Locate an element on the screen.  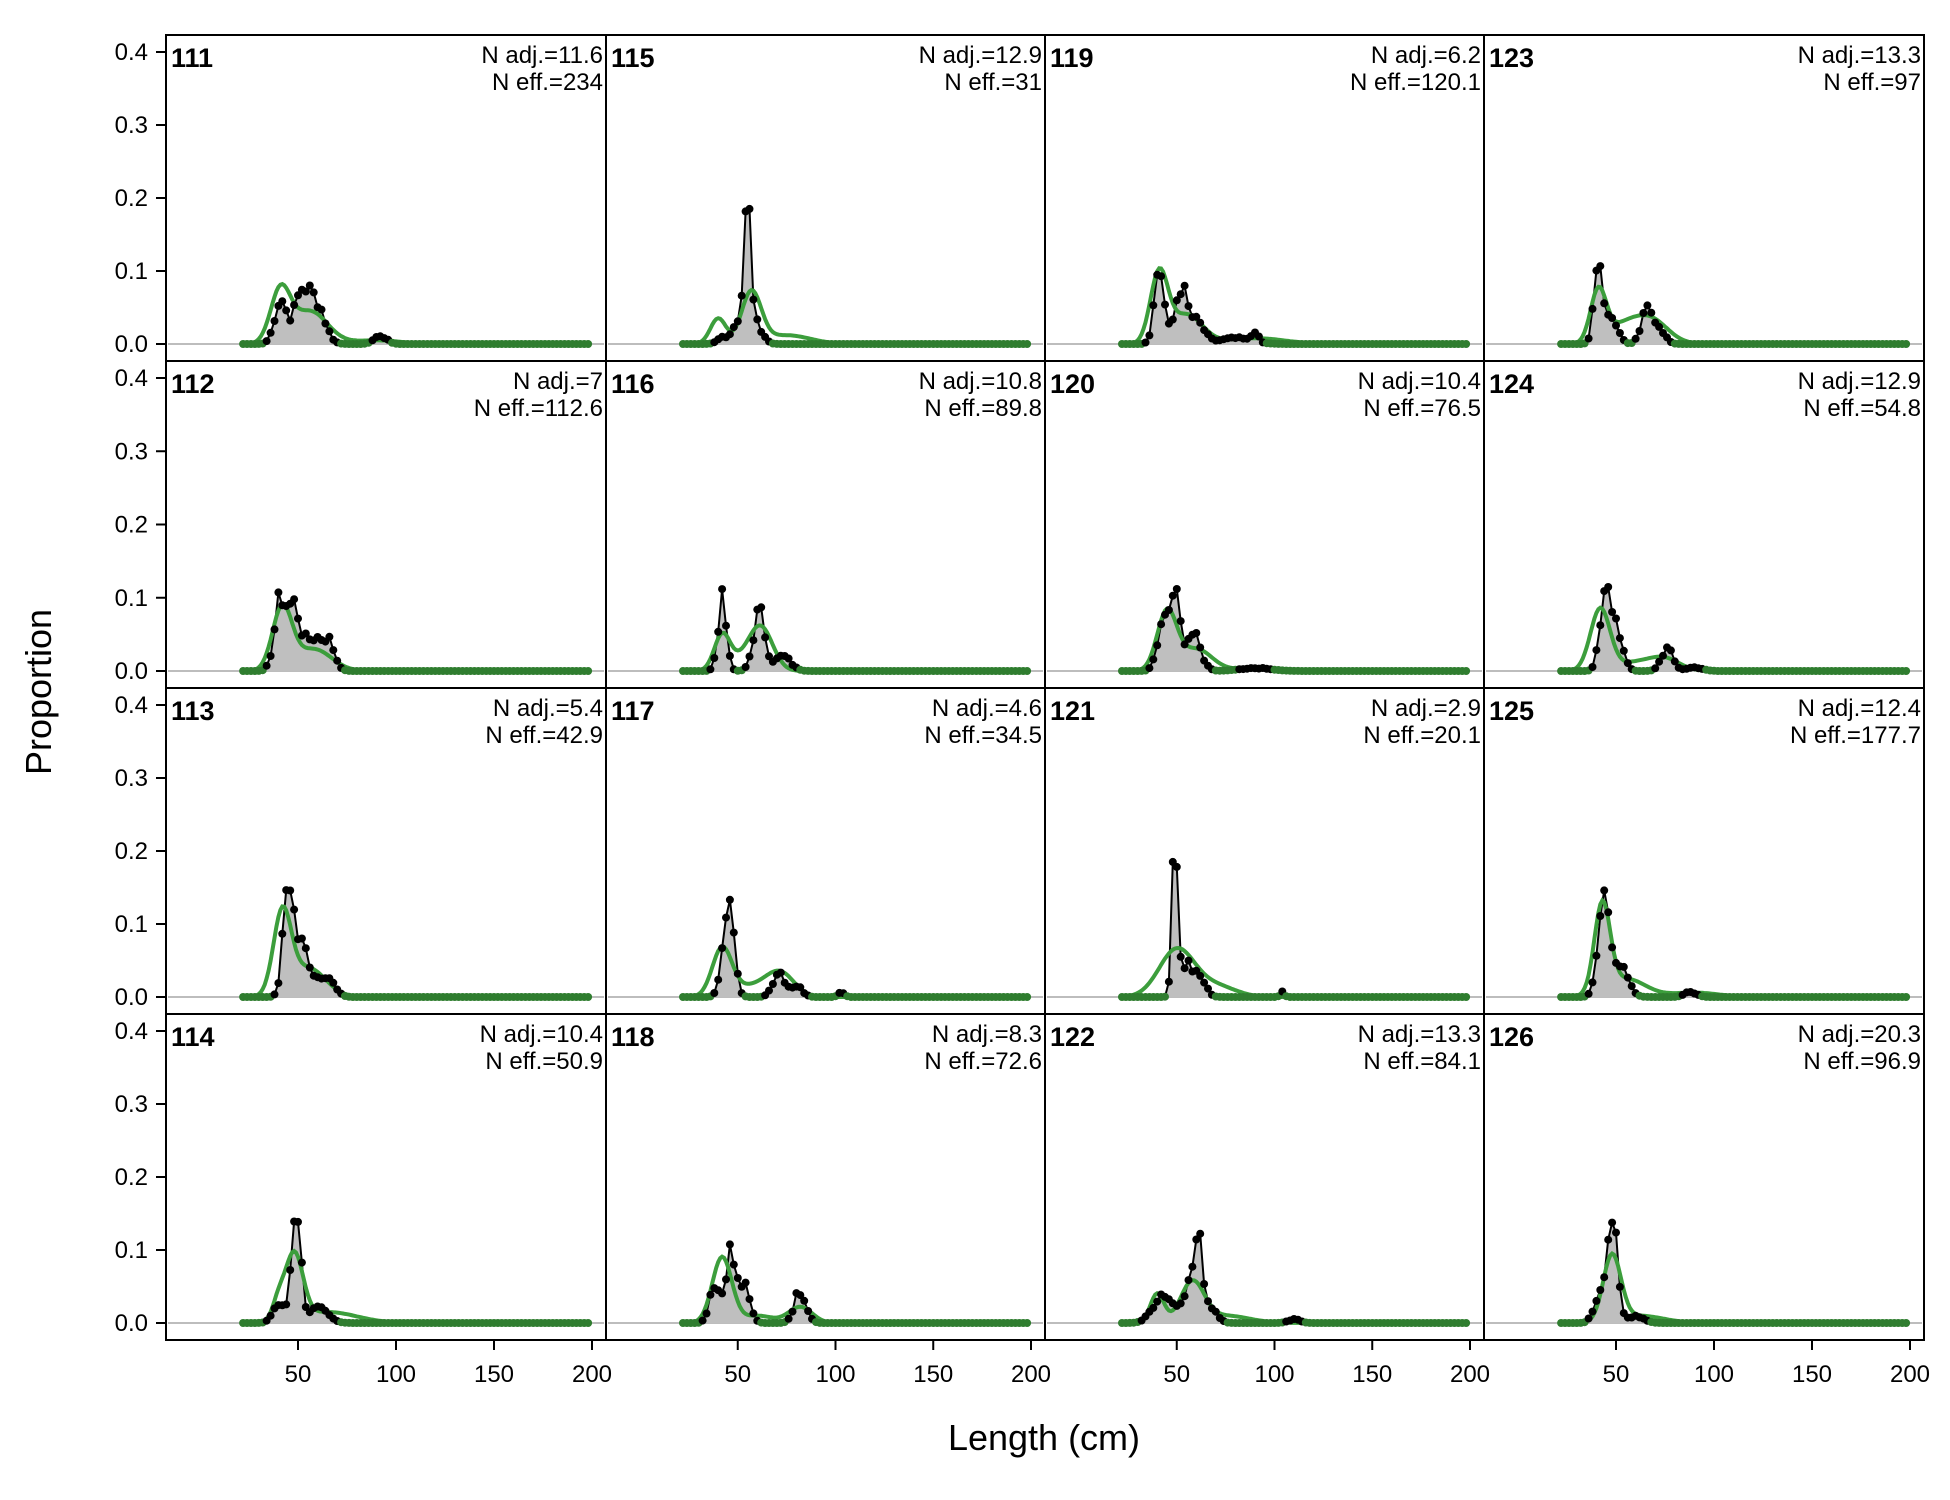
n-adj-label: N adj.=13.3 is located at coordinates (1419, 1034).